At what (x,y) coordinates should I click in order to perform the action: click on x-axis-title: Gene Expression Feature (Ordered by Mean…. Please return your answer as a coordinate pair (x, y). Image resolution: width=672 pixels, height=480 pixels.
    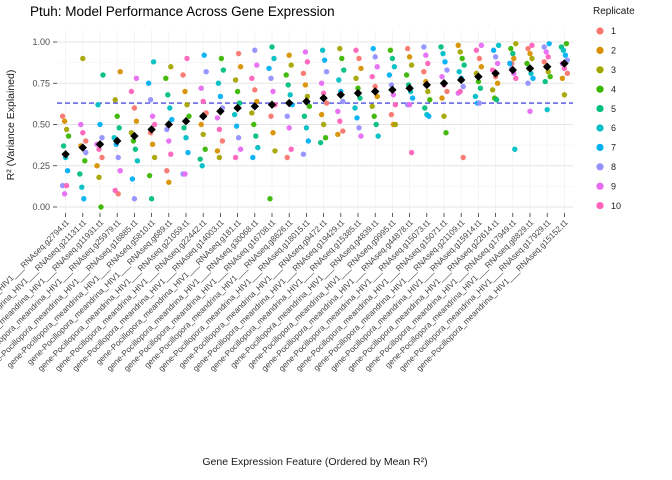
    Looking at the image, I should click on (314, 462).